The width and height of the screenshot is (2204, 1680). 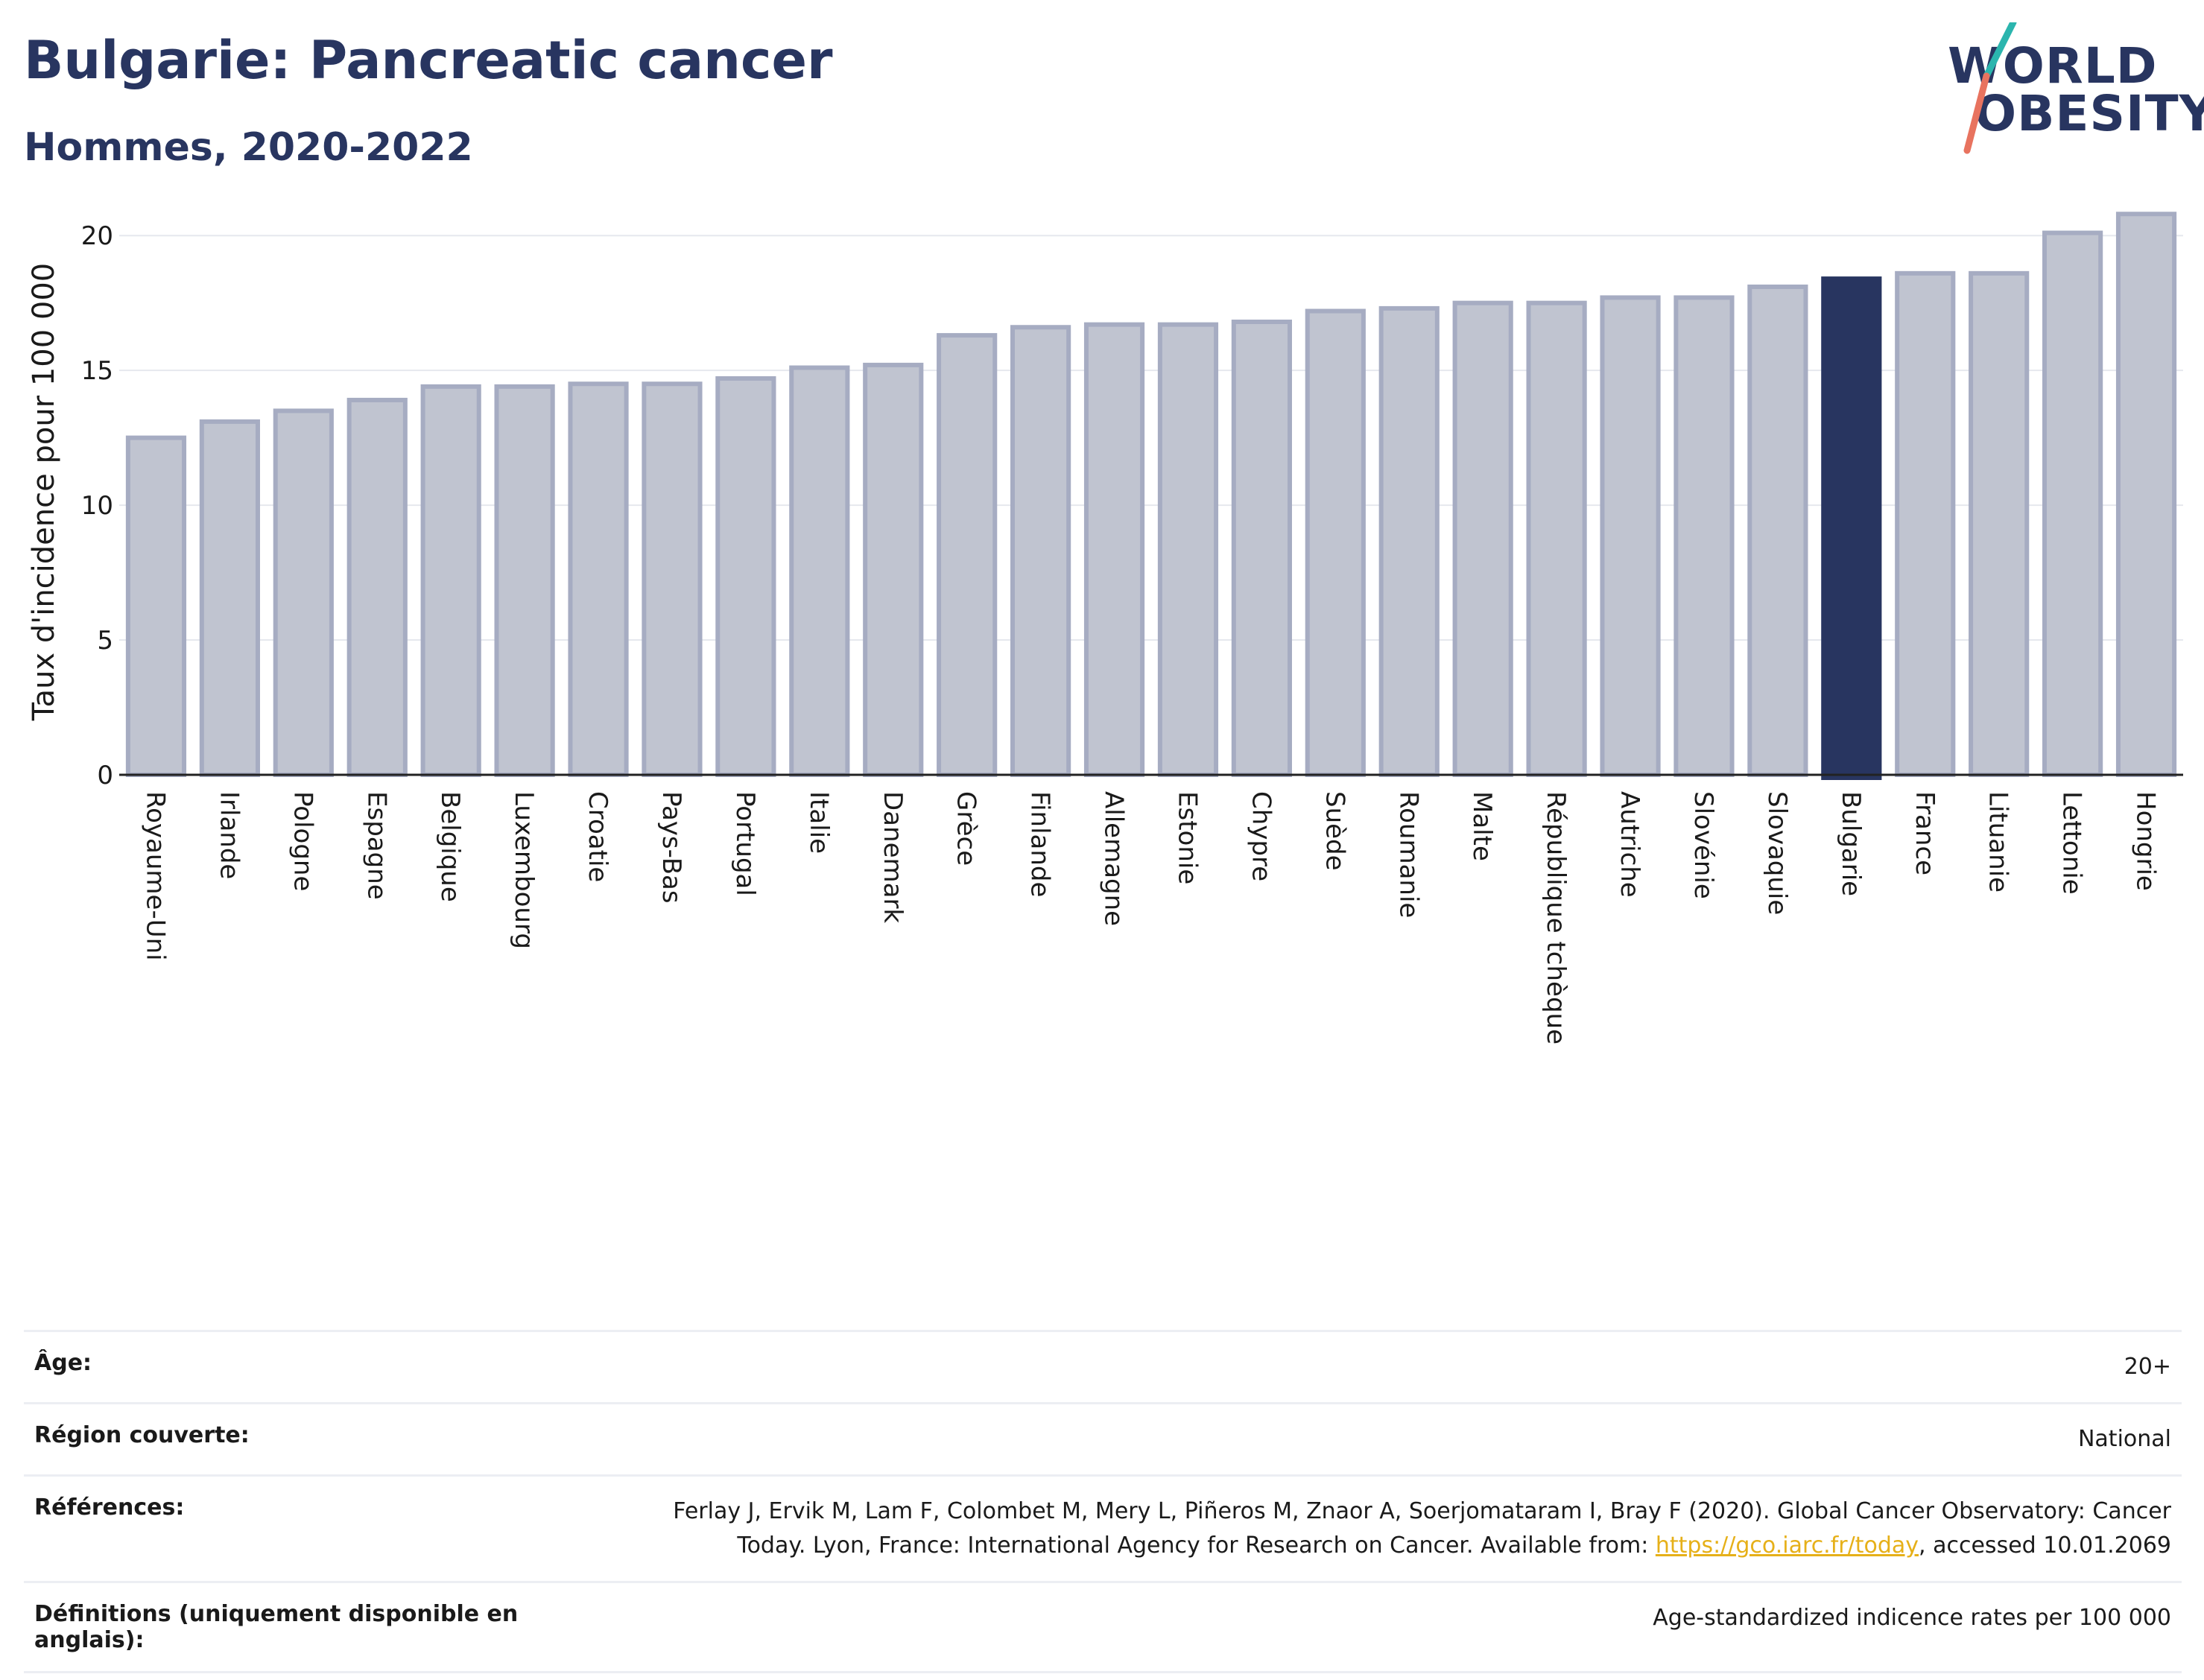 I want to click on bar-Danemark, so click(x=893, y=569).